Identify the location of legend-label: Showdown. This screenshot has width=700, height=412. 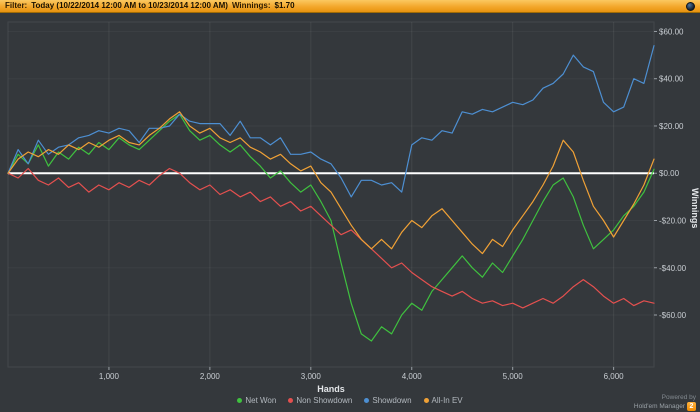
(392, 400).